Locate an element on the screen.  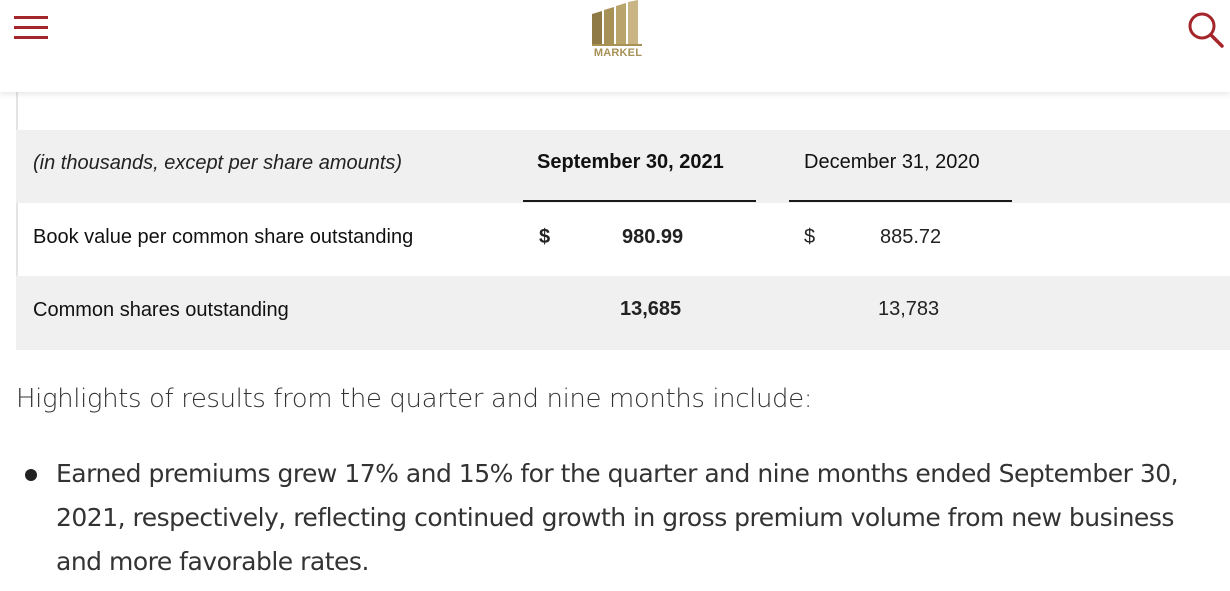
row-label: Common shares outstanding is located at coordinates (161, 310).